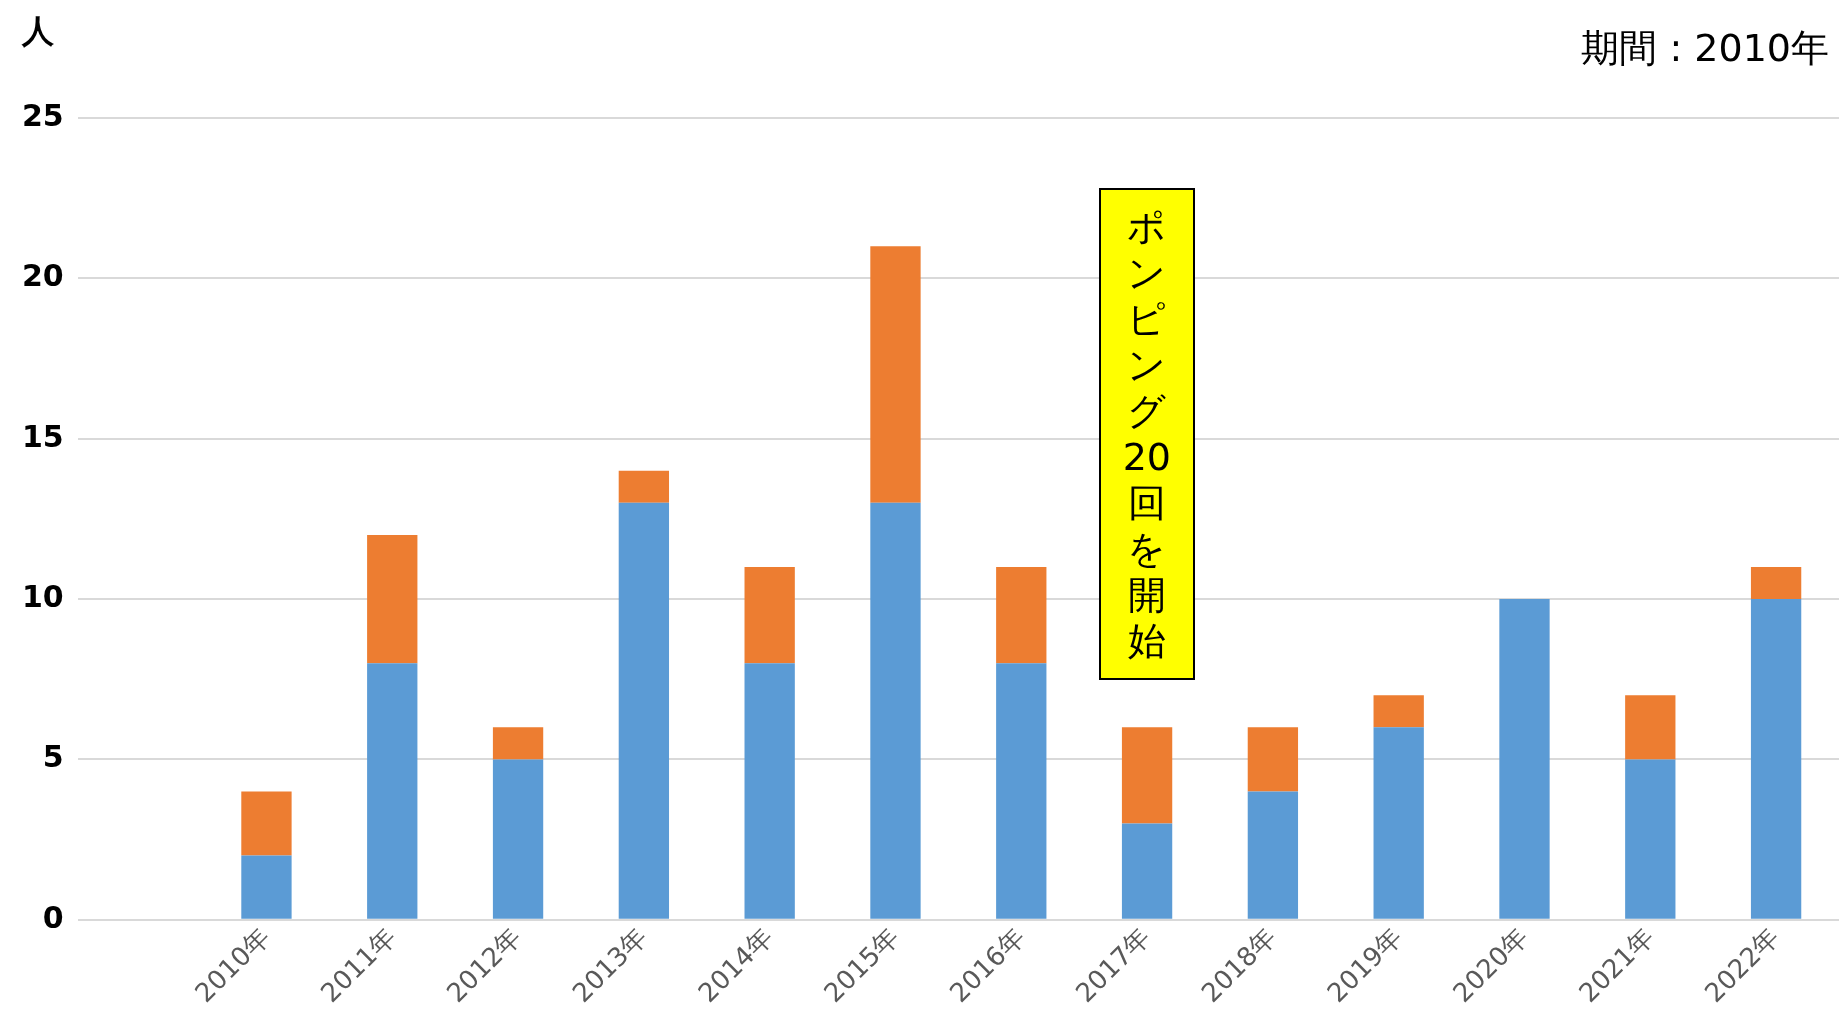 The height and width of the screenshot is (1031, 1847). What do you see at coordinates (43, 115) in the screenshot?
I see `y-tick-label: 25` at bounding box center [43, 115].